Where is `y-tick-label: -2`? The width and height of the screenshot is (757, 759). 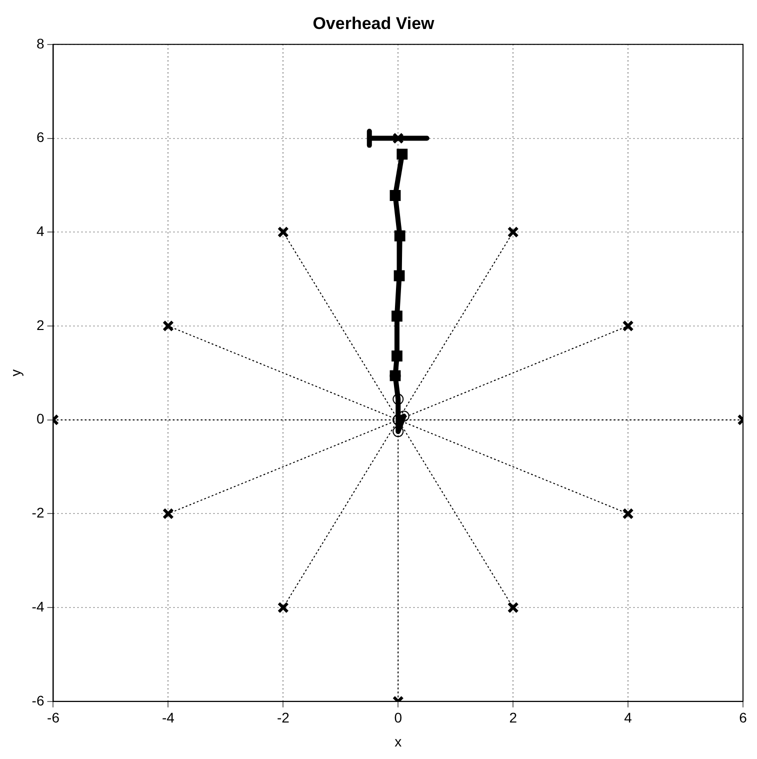
y-tick-label: -2 is located at coordinates (38, 512).